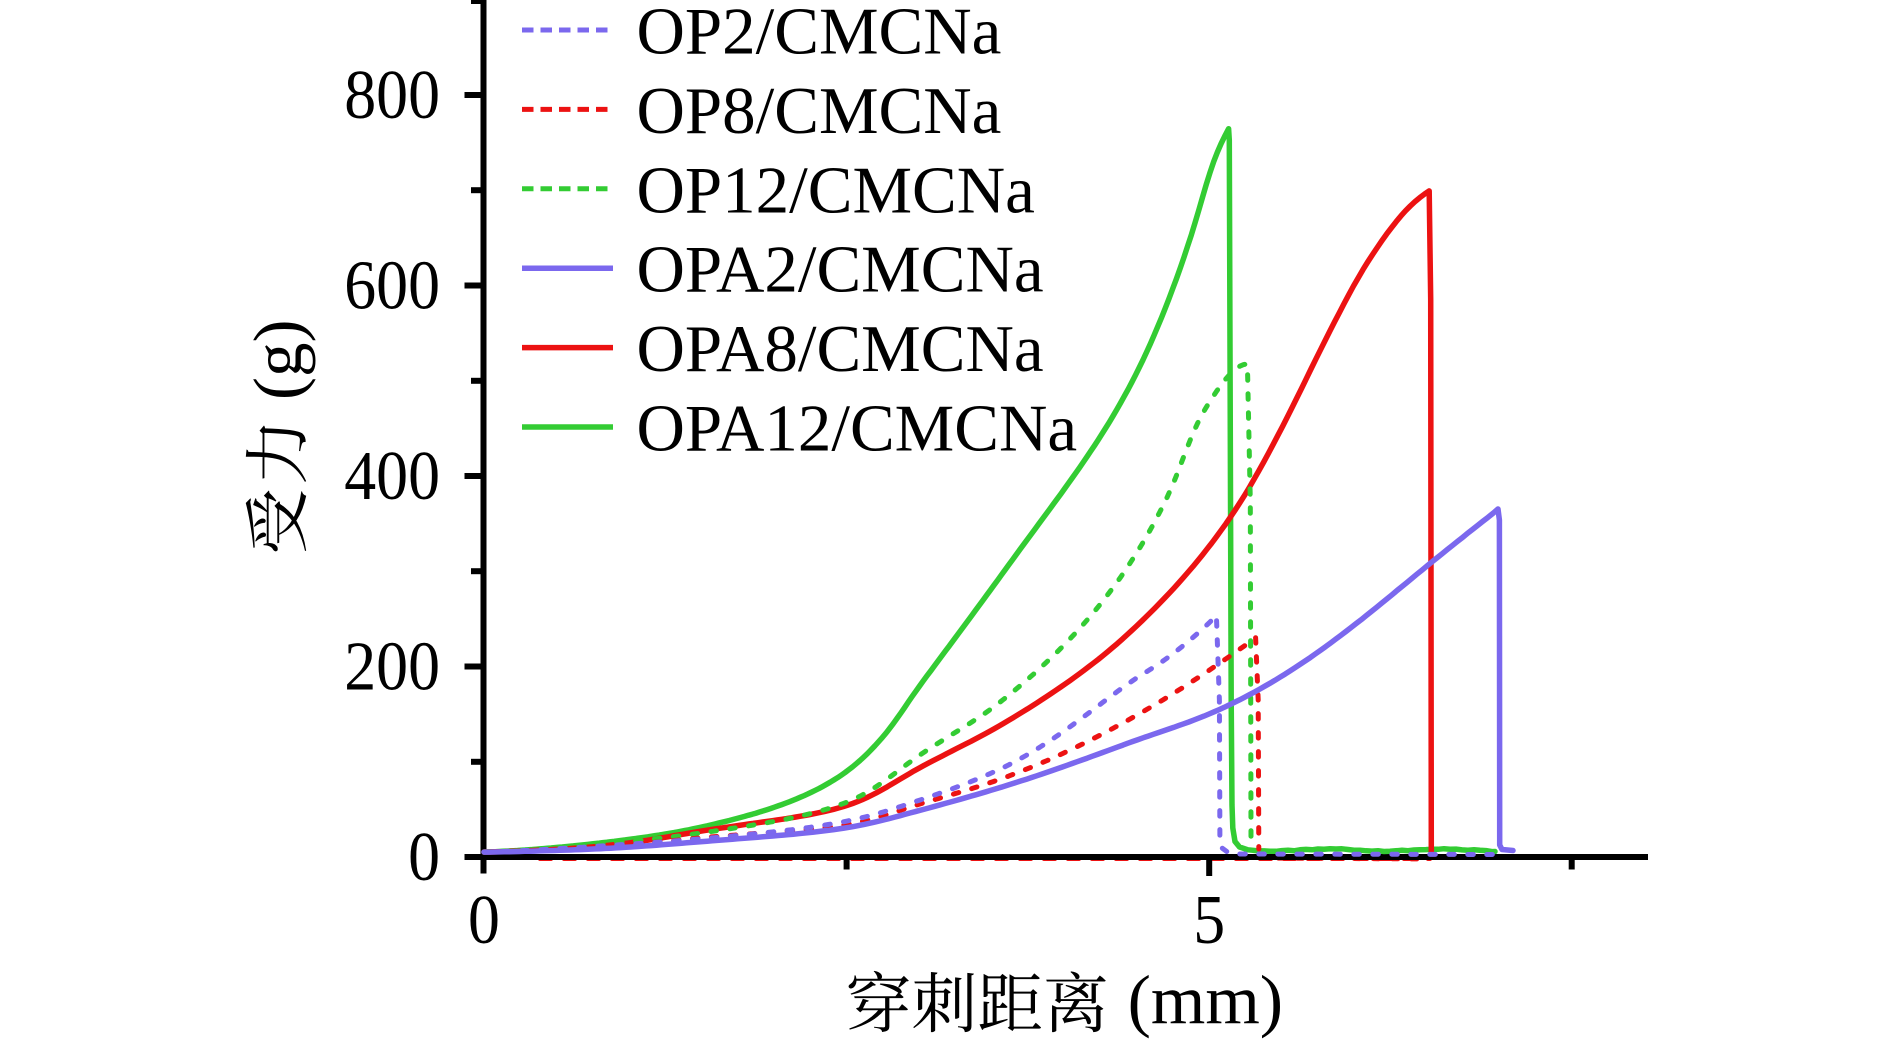  I want to click on svg-text: 200, so click(392, 667).